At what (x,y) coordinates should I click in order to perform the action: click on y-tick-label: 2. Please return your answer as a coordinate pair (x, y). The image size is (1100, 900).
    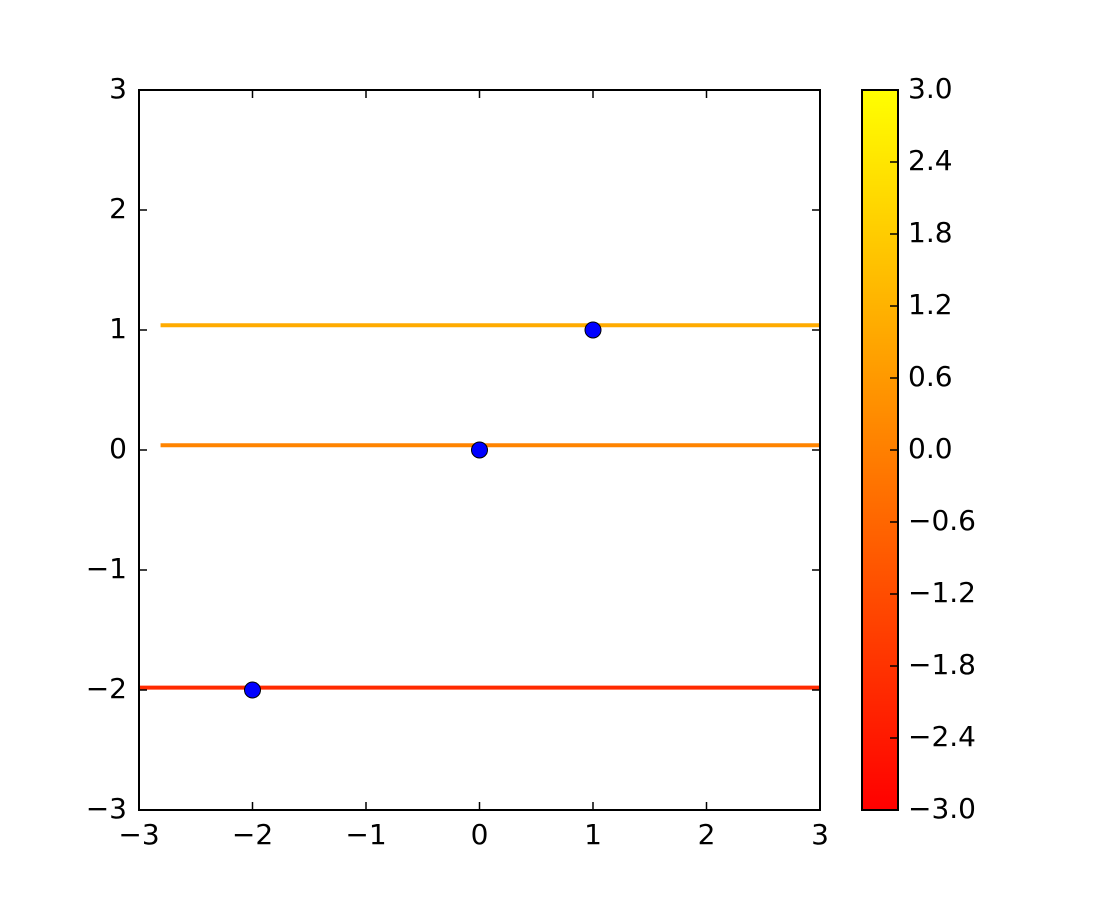
    Looking at the image, I should click on (118, 208).